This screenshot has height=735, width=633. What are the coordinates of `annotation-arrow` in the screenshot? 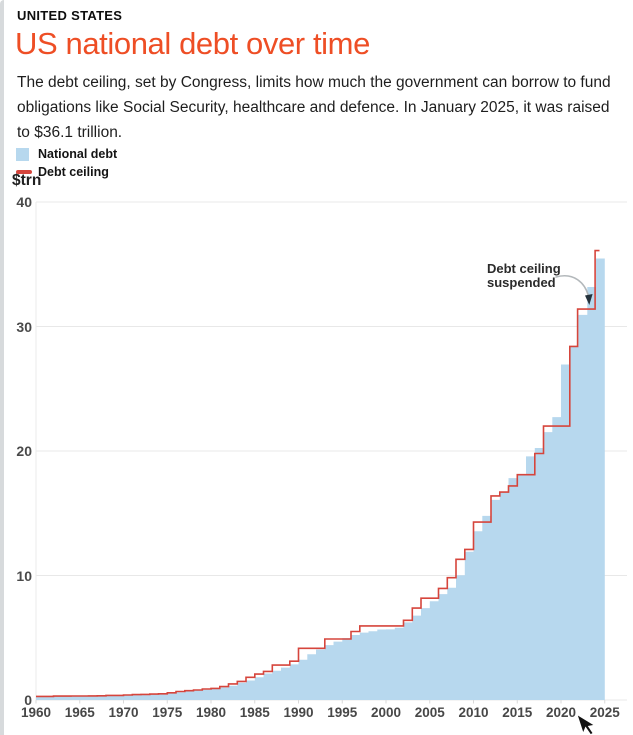 It's located at (572, 286).